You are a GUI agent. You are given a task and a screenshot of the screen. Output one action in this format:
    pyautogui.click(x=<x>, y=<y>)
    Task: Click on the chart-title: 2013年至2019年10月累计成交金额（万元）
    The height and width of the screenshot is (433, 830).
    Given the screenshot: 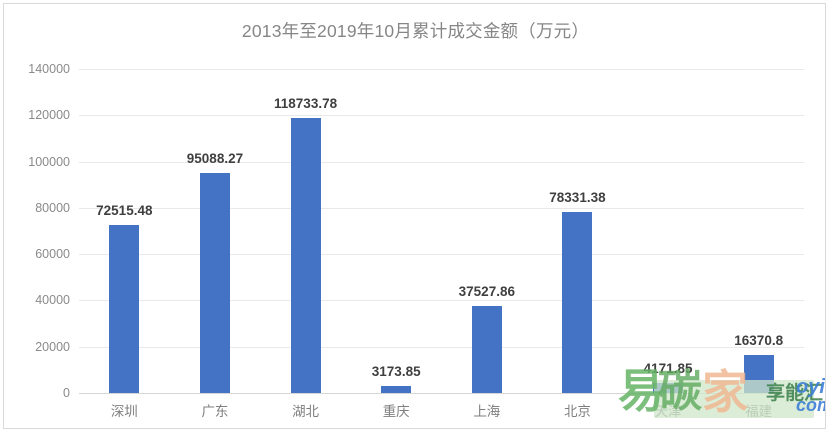 What is the action you would take?
    pyautogui.click(x=415, y=31)
    